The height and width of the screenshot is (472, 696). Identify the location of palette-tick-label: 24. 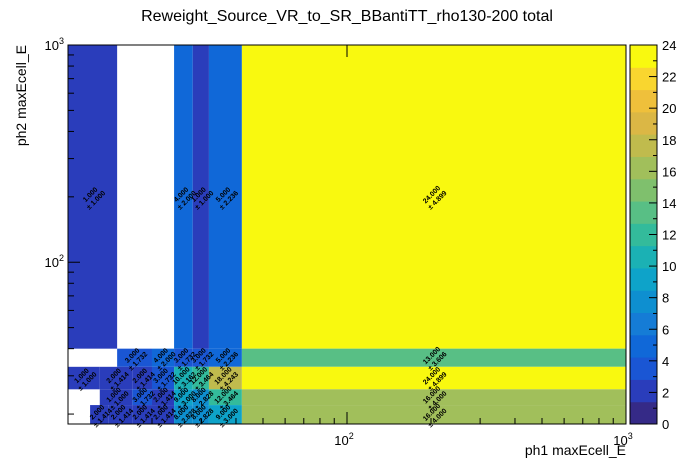
(669, 45).